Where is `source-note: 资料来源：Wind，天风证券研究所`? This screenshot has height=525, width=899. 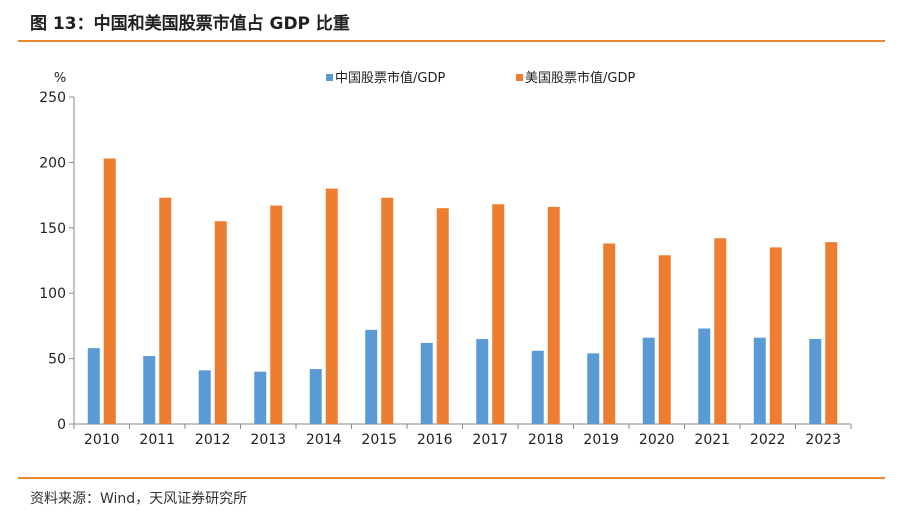
source-note: 资料来源：Wind，天风证券研究所 is located at coordinates (139, 499).